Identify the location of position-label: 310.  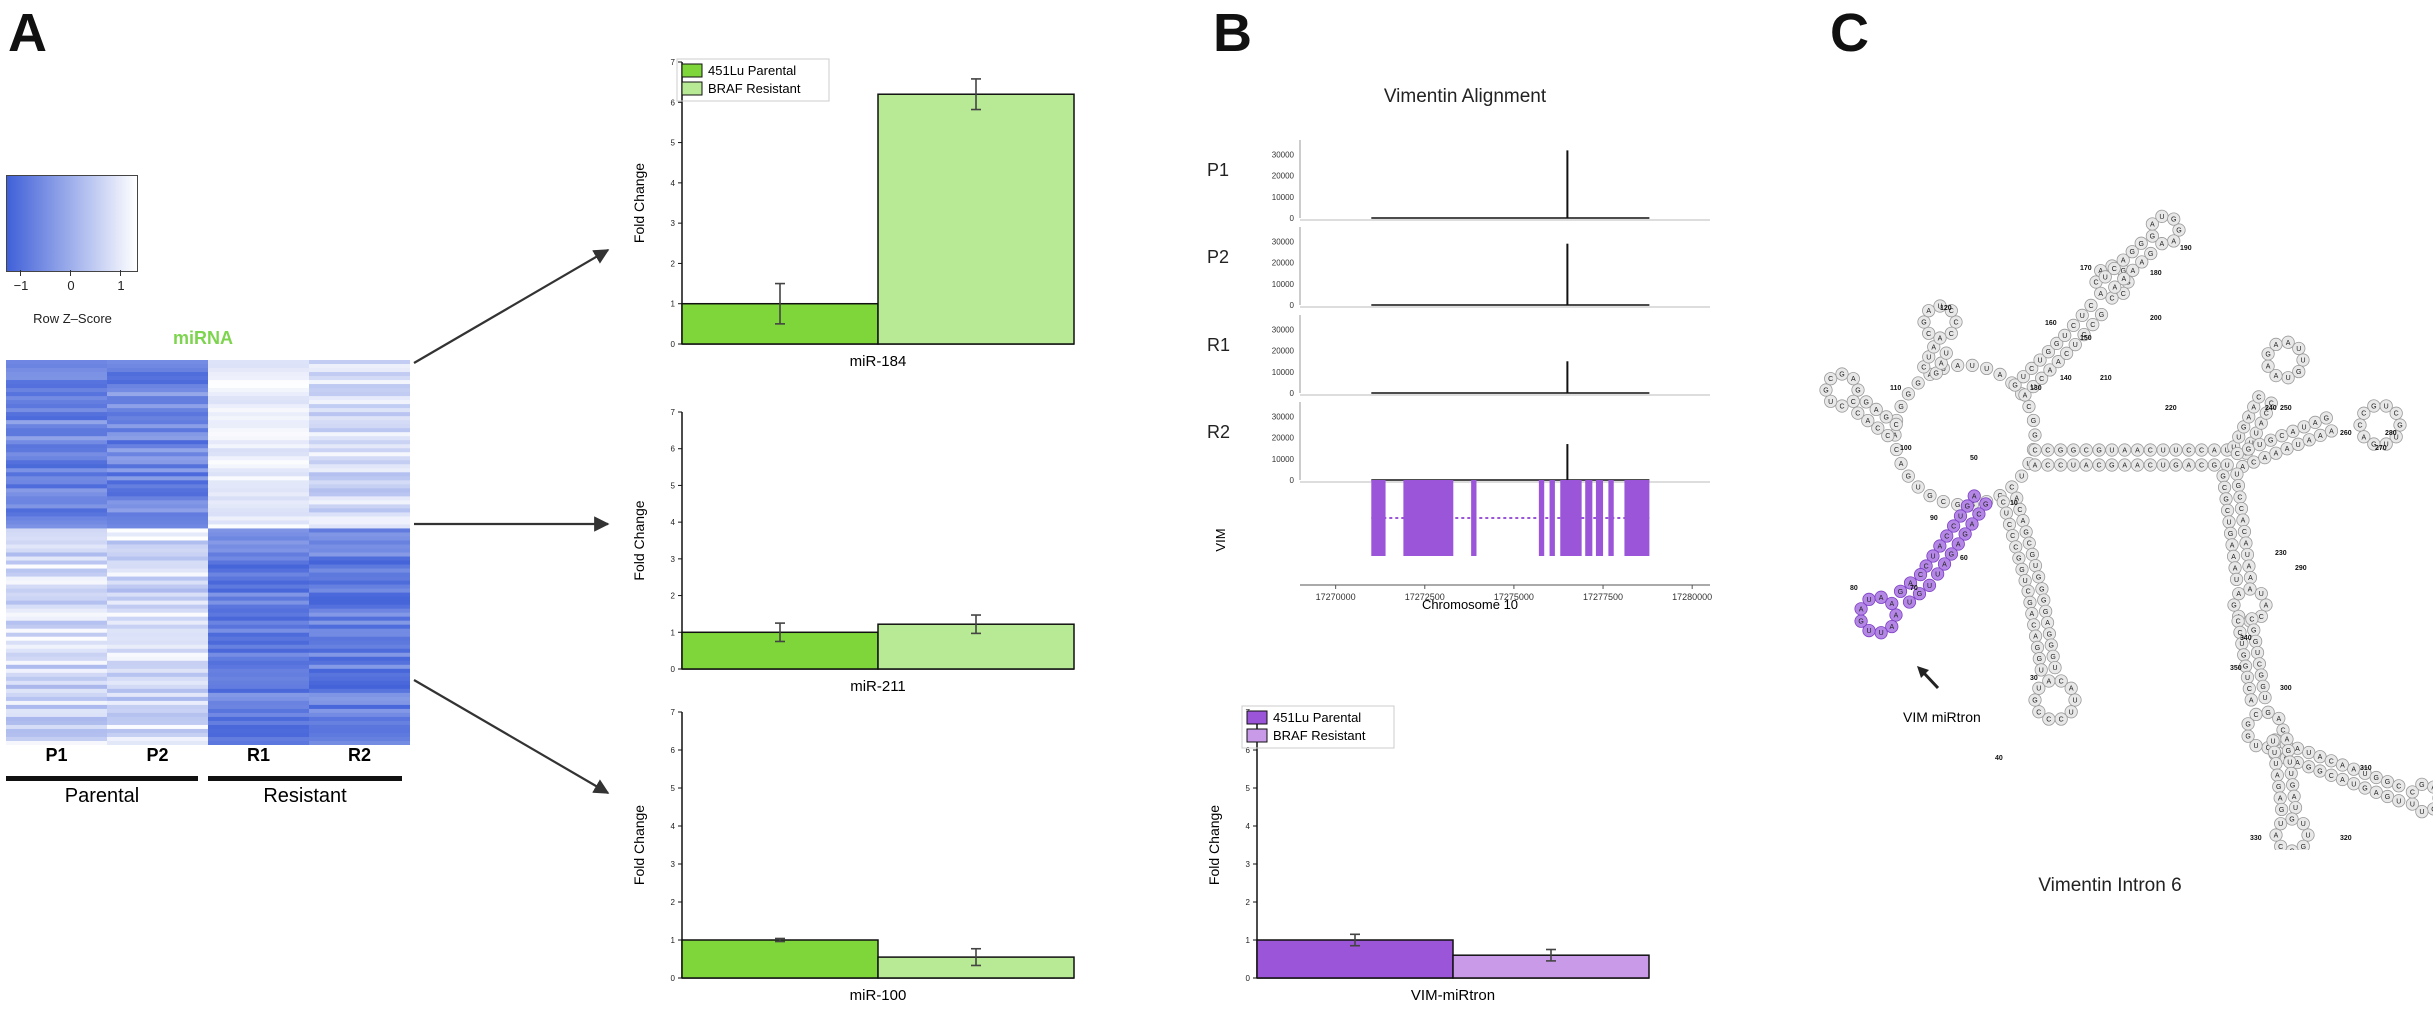
(2366, 768).